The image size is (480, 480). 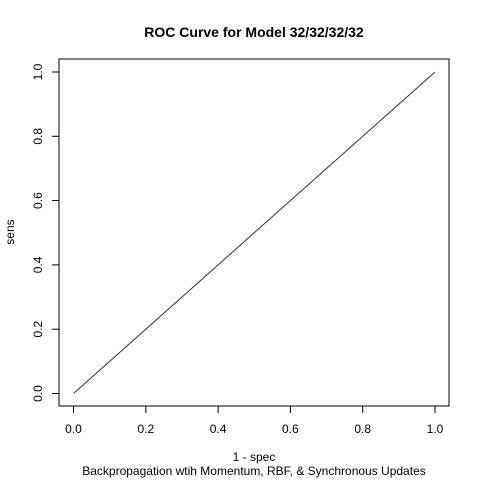 What do you see at coordinates (218, 429) in the screenshot?
I see `x-tick-label: 0.4` at bounding box center [218, 429].